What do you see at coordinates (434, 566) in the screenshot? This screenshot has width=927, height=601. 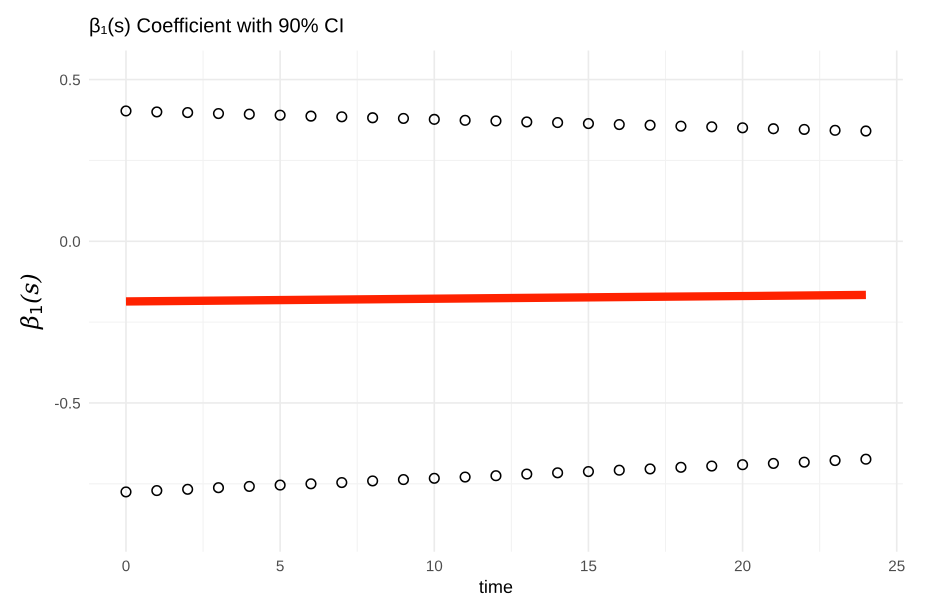 I see `x-tick-label: 10` at bounding box center [434, 566].